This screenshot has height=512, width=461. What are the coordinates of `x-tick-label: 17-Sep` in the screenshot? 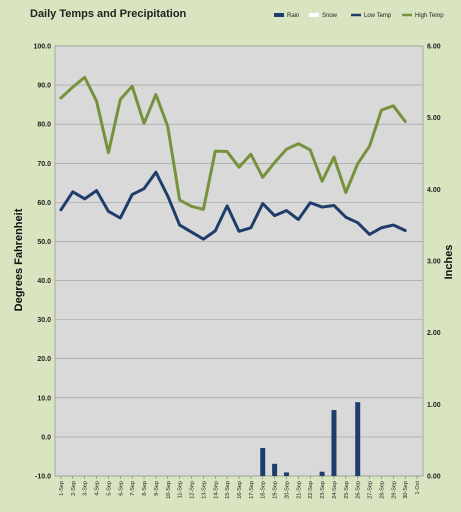 It's located at (252, 490).